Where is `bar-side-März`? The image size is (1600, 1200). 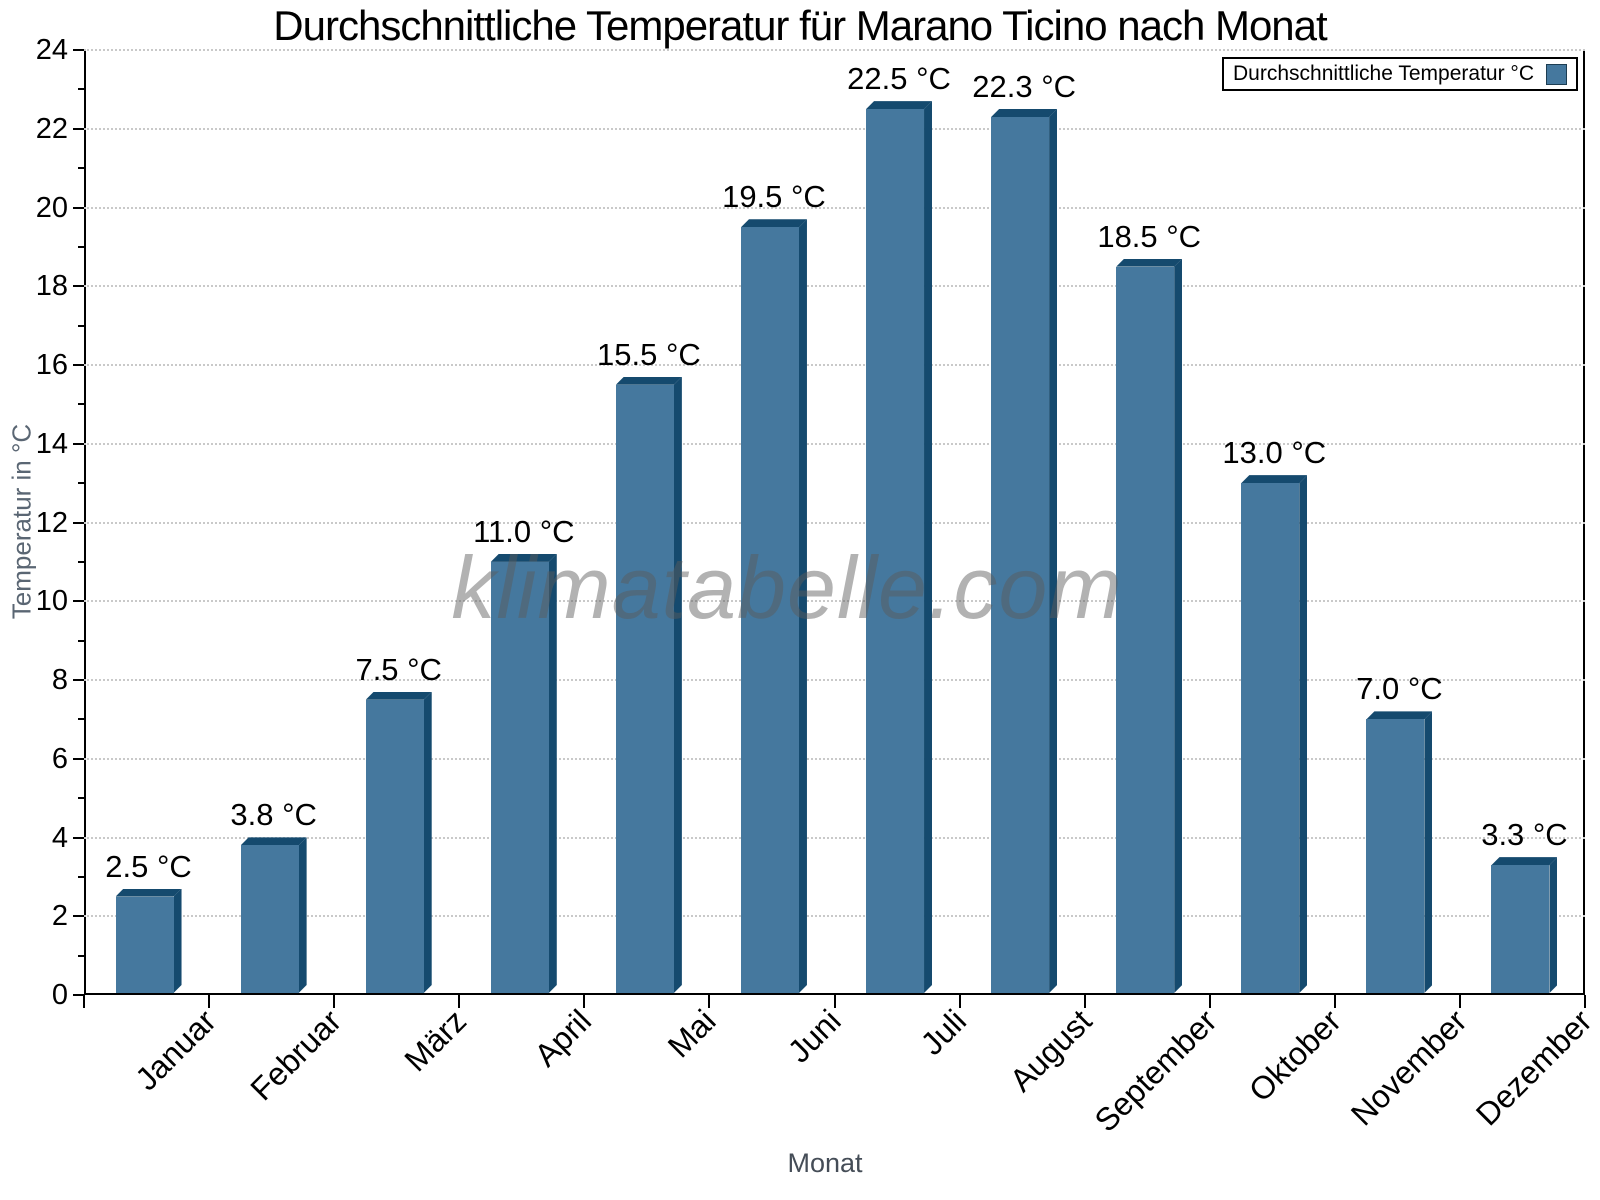
bar-side-März is located at coordinates (428, 842).